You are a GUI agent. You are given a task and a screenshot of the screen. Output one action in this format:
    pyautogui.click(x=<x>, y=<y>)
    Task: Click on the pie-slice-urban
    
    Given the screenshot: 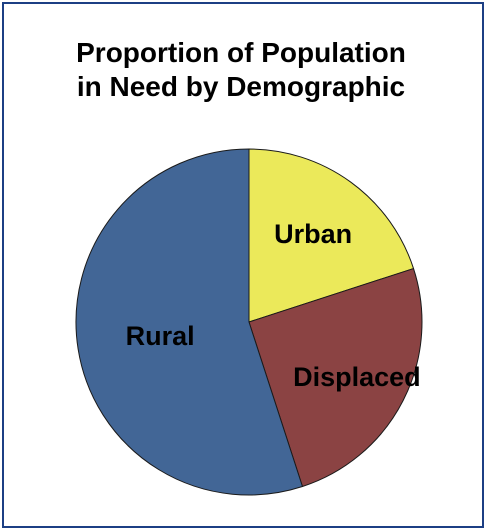 What is the action you would take?
    pyautogui.click(x=331, y=235)
    